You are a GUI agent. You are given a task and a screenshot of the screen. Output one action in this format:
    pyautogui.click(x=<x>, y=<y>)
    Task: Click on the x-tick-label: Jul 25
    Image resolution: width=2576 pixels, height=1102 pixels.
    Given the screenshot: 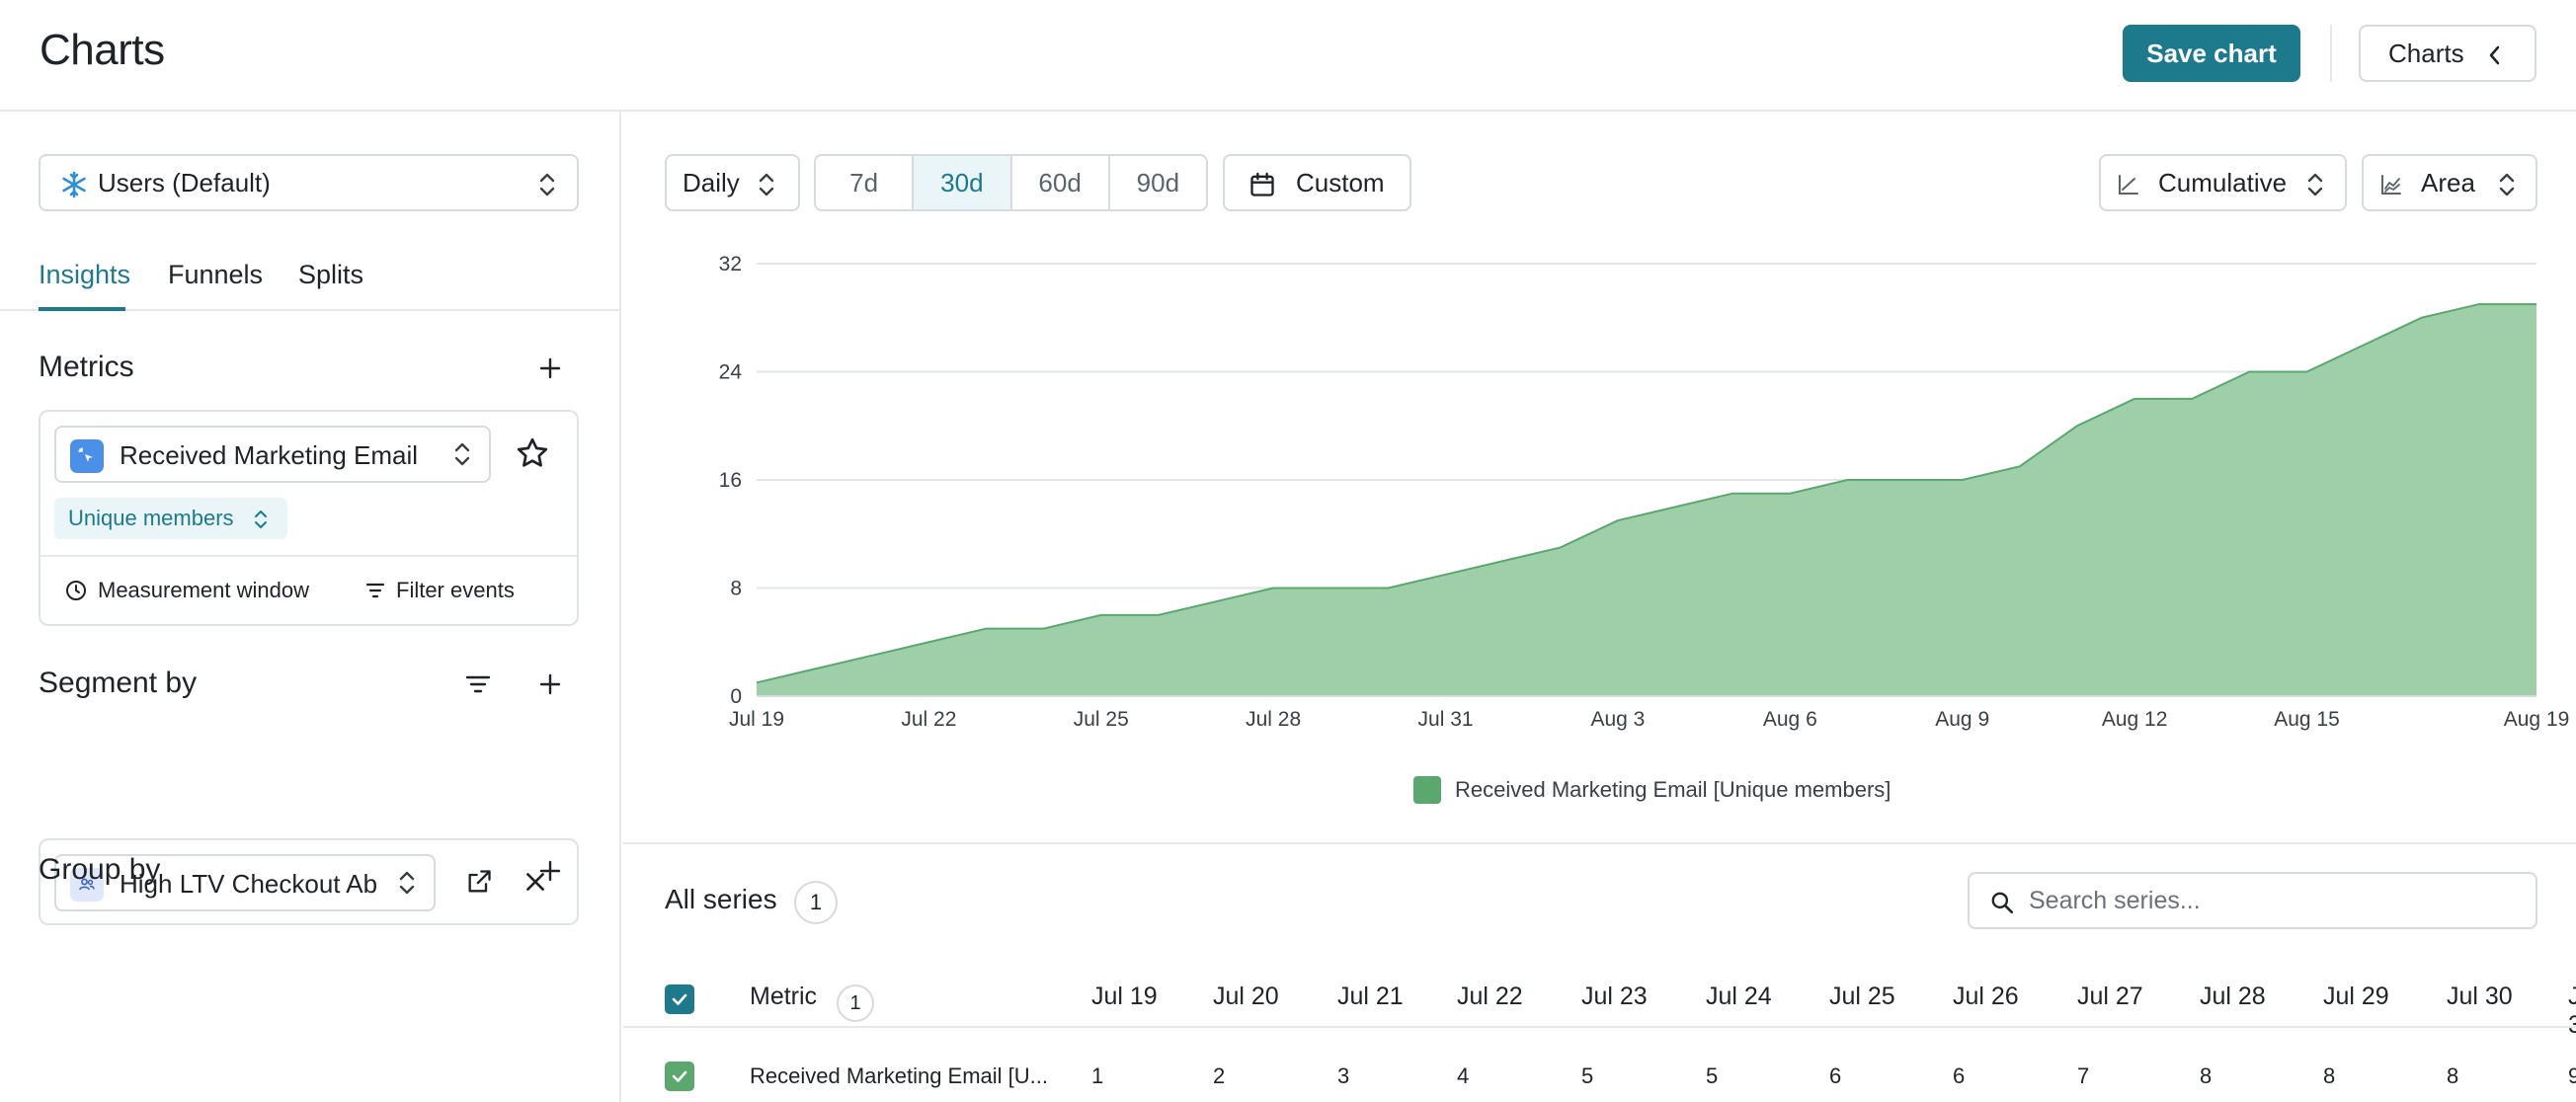 What is the action you would take?
    pyautogui.click(x=1101, y=719)
    